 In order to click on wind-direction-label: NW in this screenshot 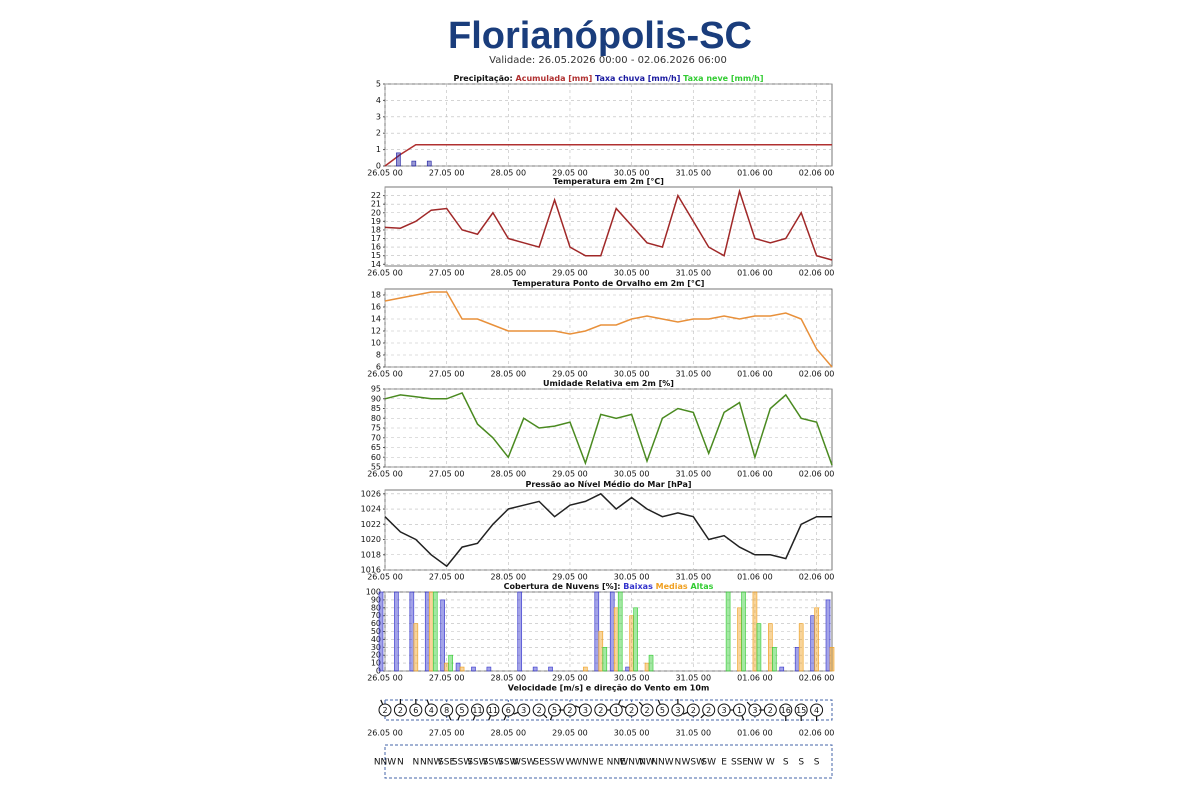, I will do `click(647, 763)`.